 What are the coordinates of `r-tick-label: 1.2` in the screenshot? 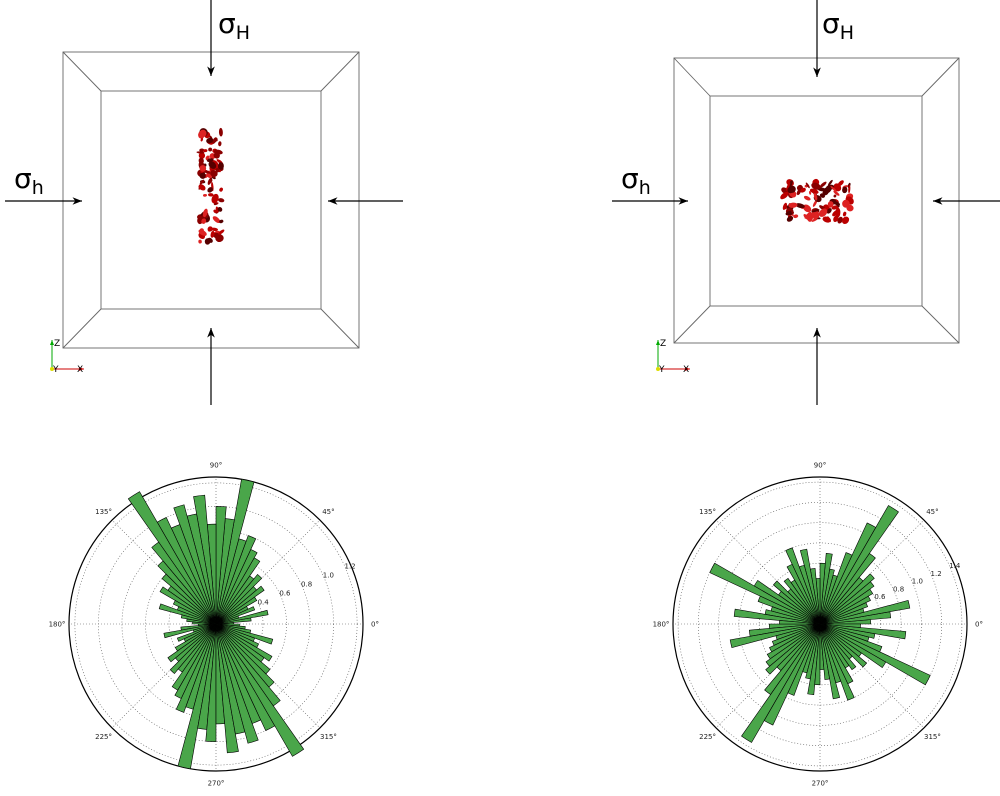 It's located at (936, 574).